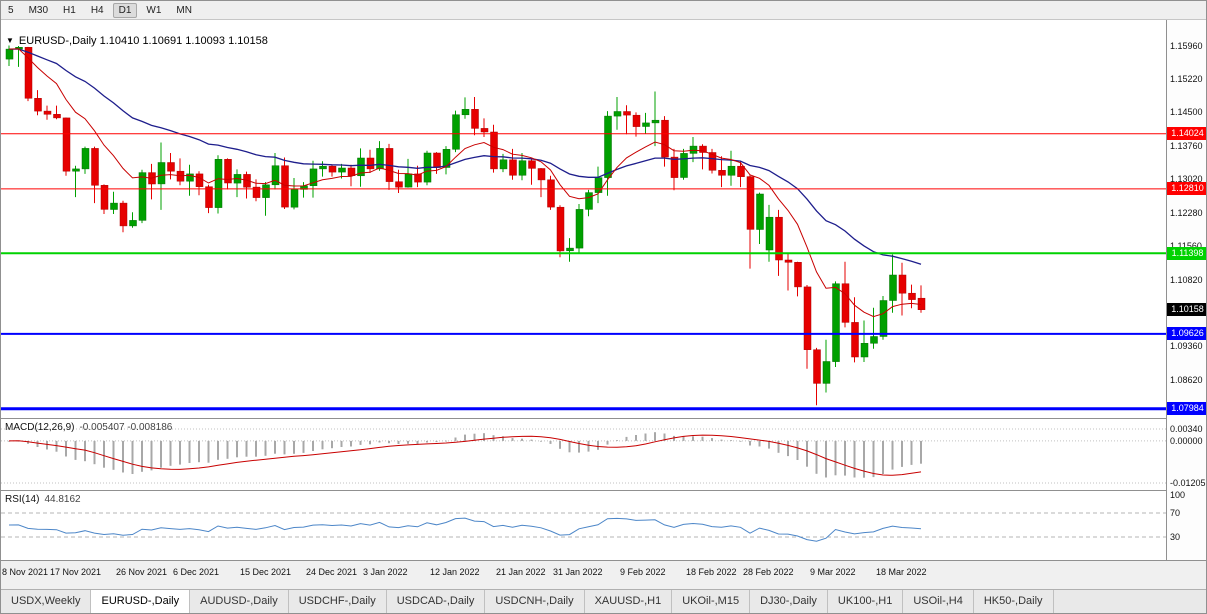 Image resolution: width=1207 pixels, height=614 pixels. Describe the element at coordinates (1186, 188) in the screenshot. I see `level-price-badge: 1.12810` at that location.